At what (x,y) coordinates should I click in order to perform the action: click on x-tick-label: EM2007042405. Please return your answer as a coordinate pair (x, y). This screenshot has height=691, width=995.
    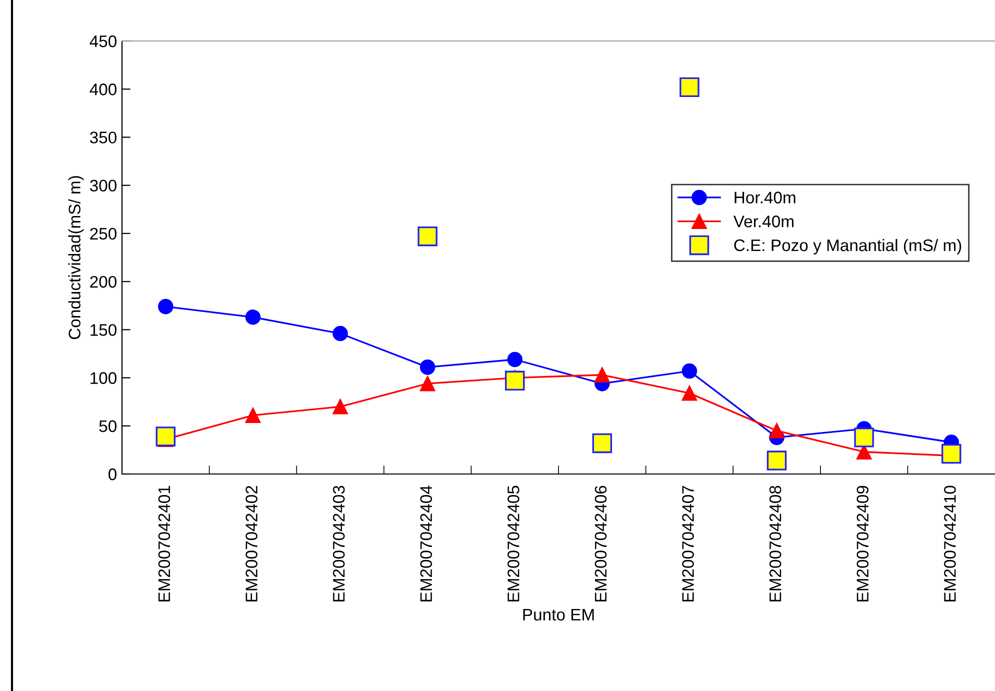
    Looking at the image, I should click on (514, 544).